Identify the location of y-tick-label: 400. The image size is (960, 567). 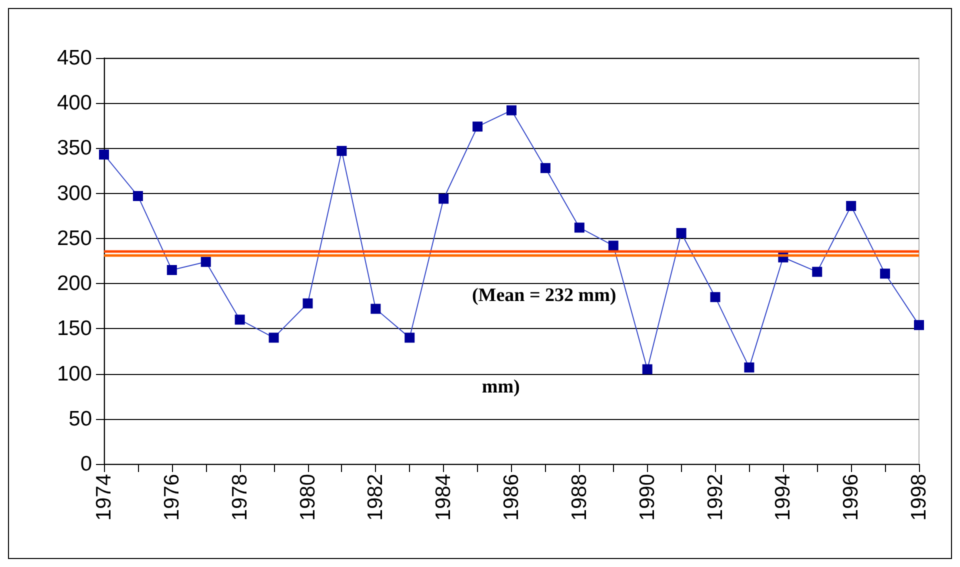
(74, 103).